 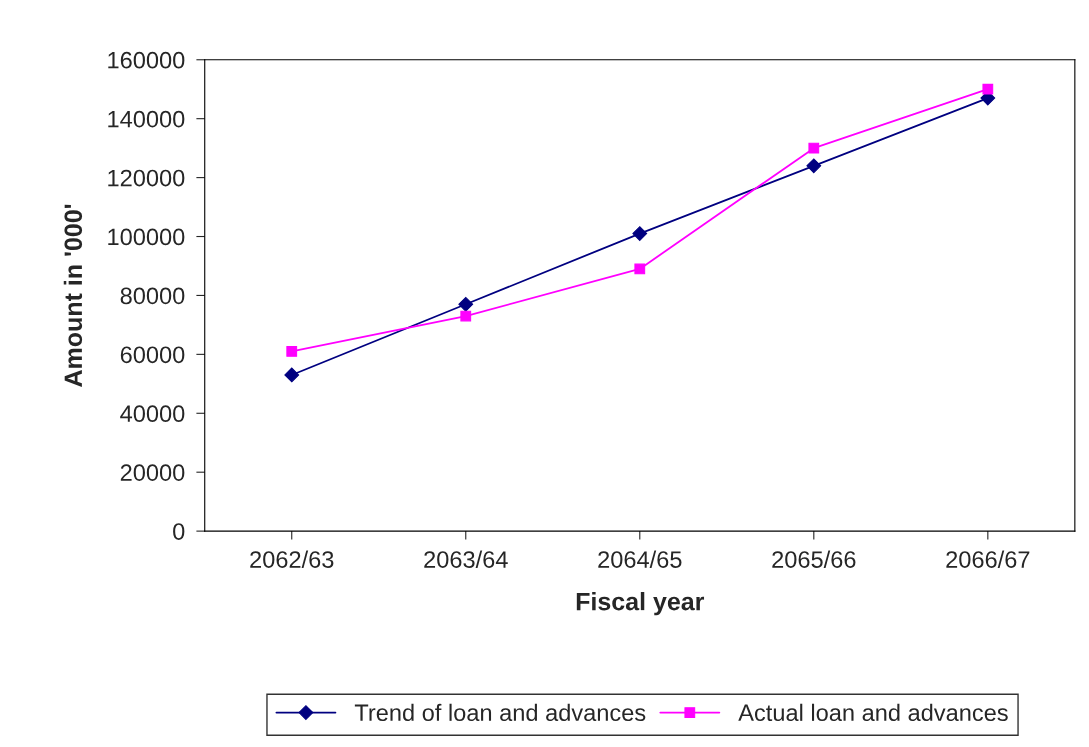 I want to click on y-tick-label: 80000, so click(x=152, y=296).